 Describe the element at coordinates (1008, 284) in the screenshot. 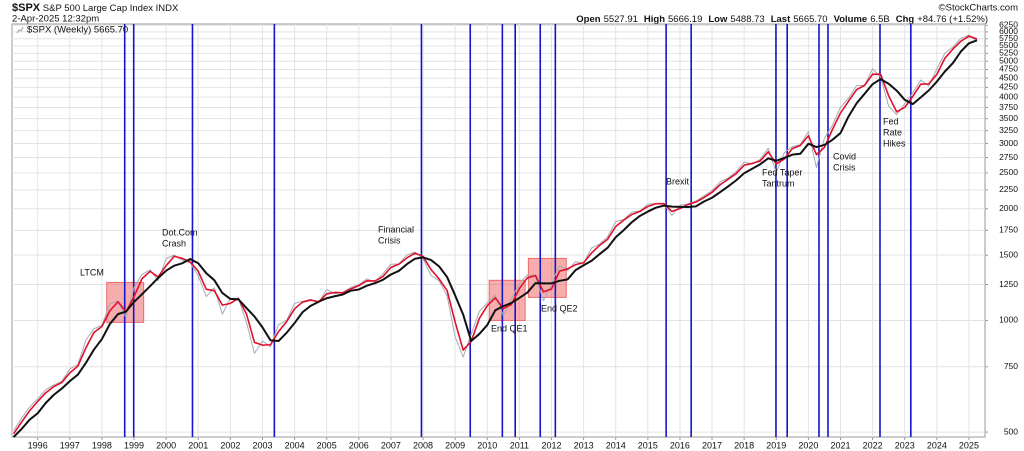

I see `y-tick-label: 1250` at that location.